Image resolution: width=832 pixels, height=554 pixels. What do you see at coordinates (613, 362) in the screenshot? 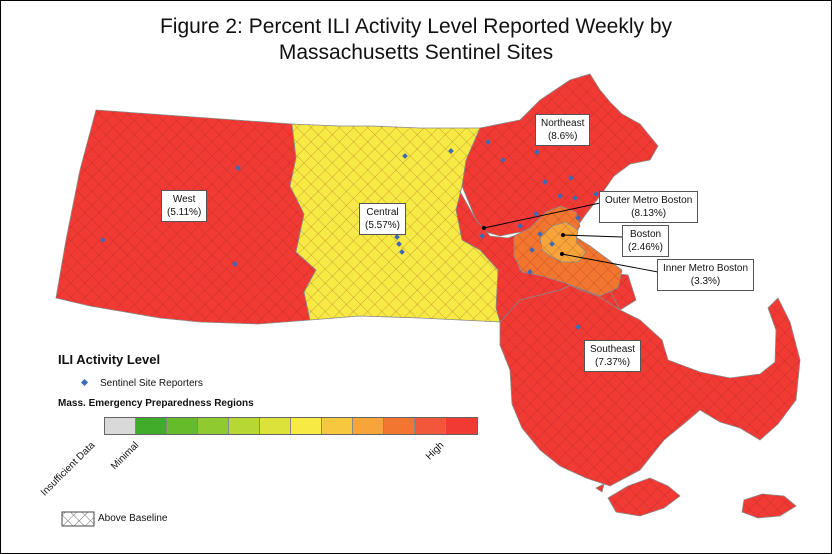
I see `label-southeast-value: (7.37%)` at bounding box center [613, 362].